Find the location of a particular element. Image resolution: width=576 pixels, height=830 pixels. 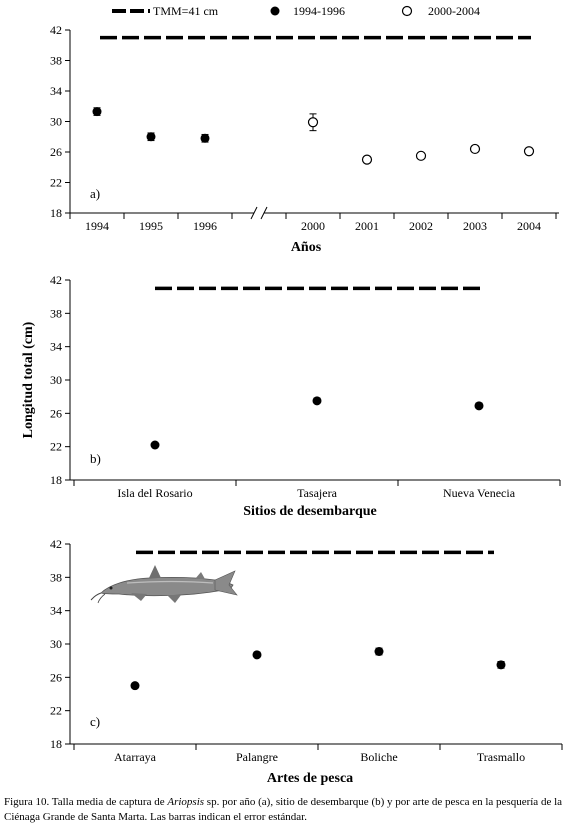

panel-b-ylabel: Longitud total (cm) is located at coordinates (28, 379).